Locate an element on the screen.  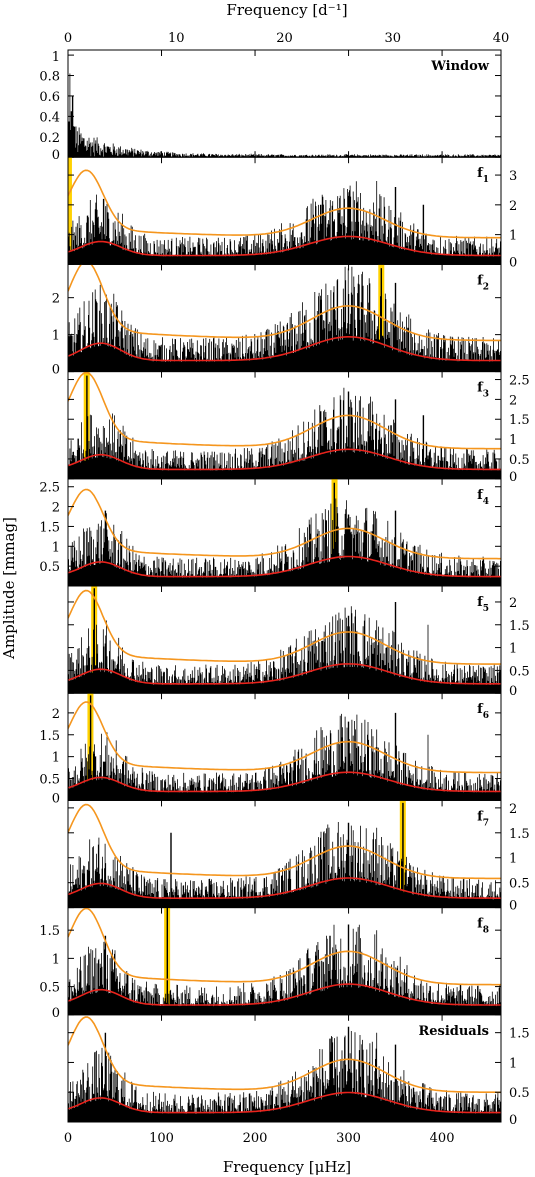
panel-f7: 0 0.5 1 1.5 2 f7 is located at coordinates (298, 856).